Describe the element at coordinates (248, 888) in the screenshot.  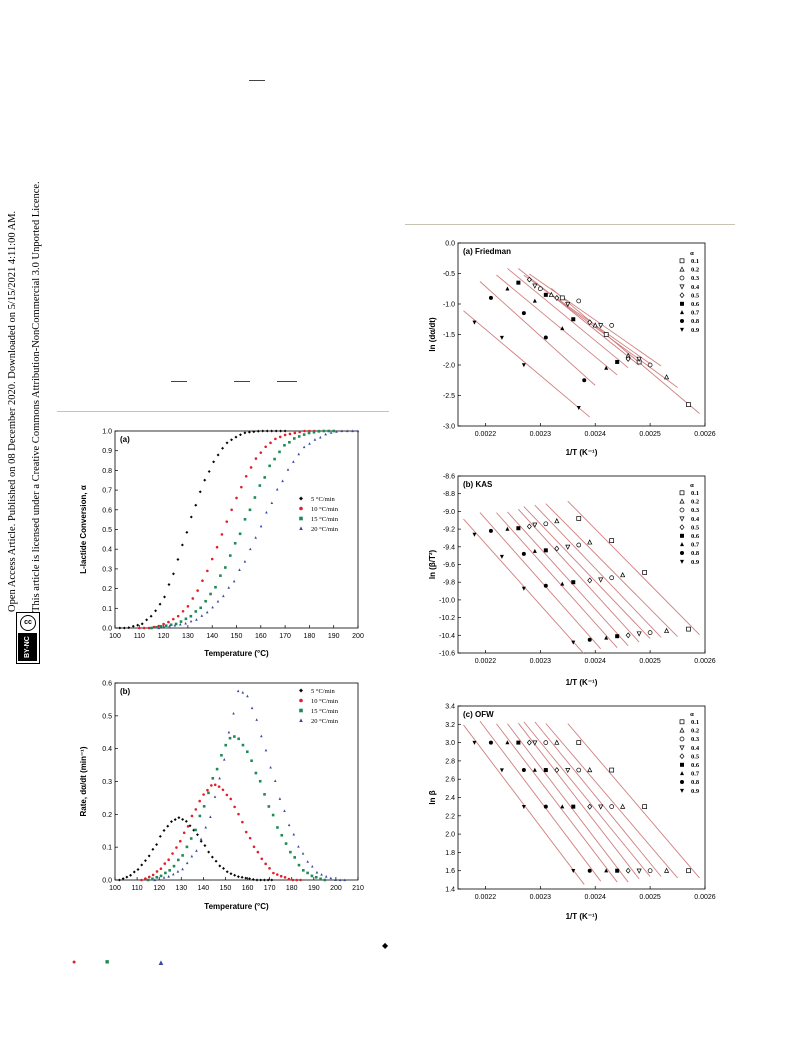
I see `x-tick-label: 160` at that location.